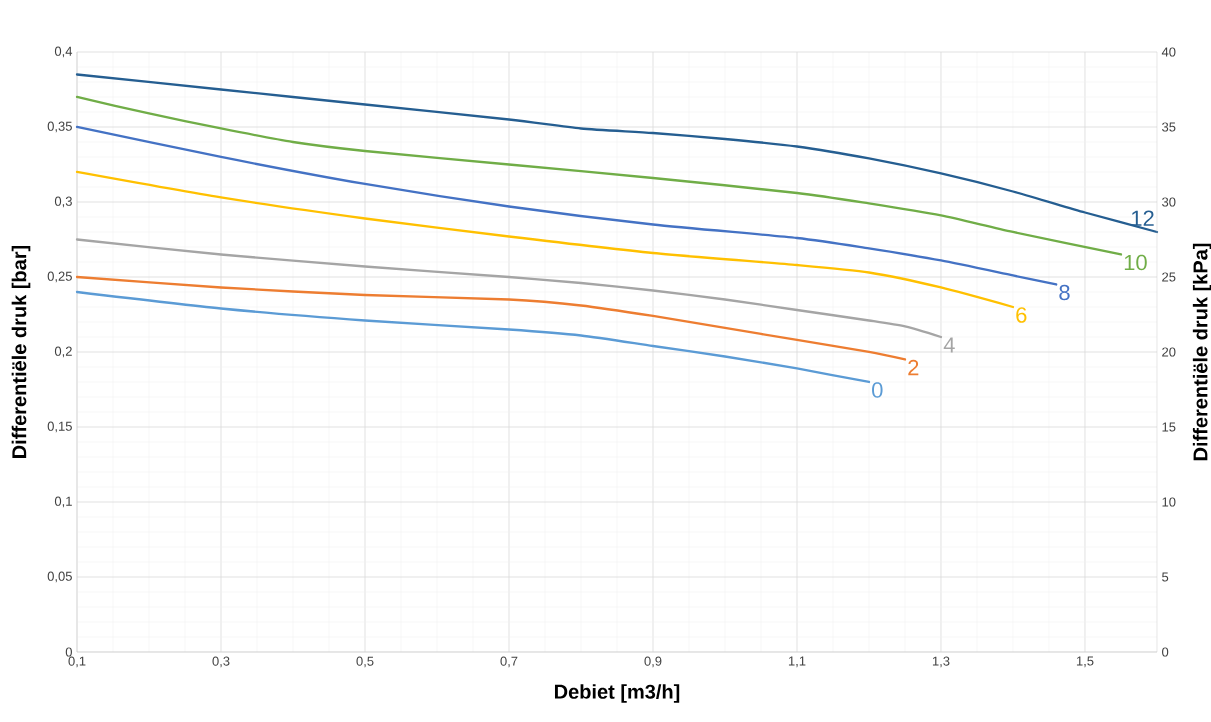 This screenshot has width=1211, height=722. I want to click on y-tick-label: 0,25, so click(59, 277).